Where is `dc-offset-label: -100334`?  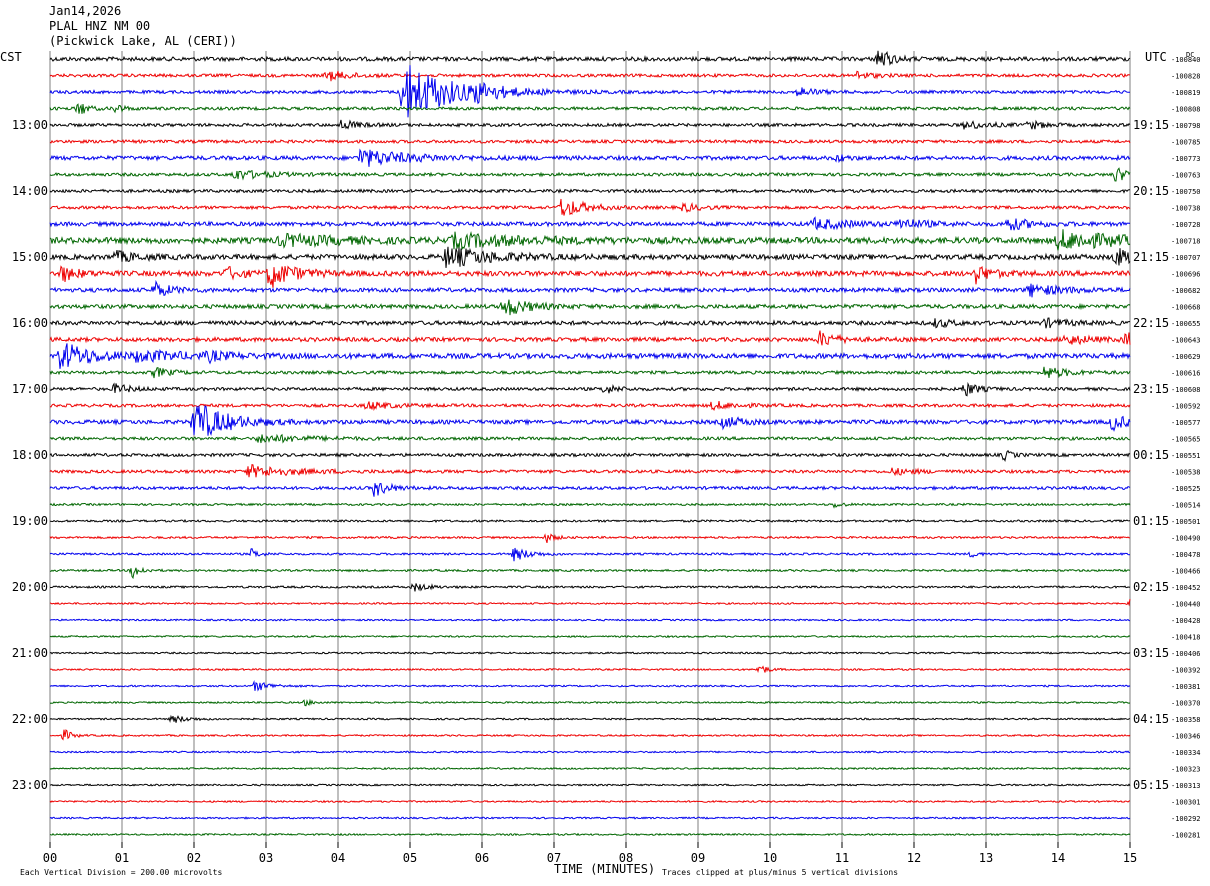
dc-offset-label: -100334 is located at coordinates (1186, 753).